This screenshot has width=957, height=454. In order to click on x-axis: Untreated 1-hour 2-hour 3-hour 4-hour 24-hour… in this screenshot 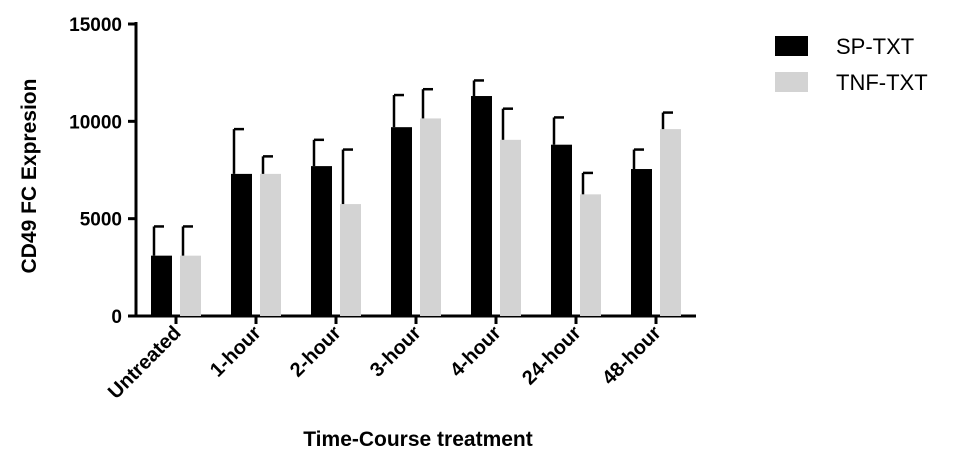, I will do `click(400, 359)`.